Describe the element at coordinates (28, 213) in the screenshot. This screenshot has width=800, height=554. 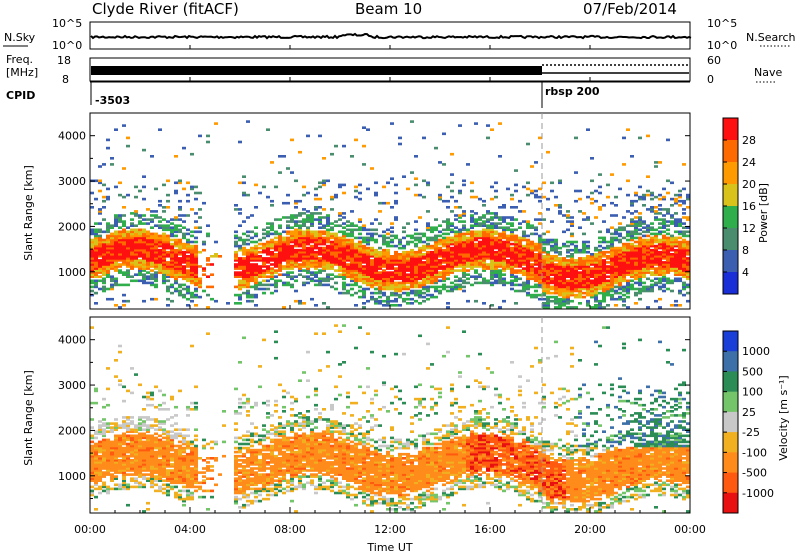
I see `power-ylabel: Slant Range [km]` at that location.